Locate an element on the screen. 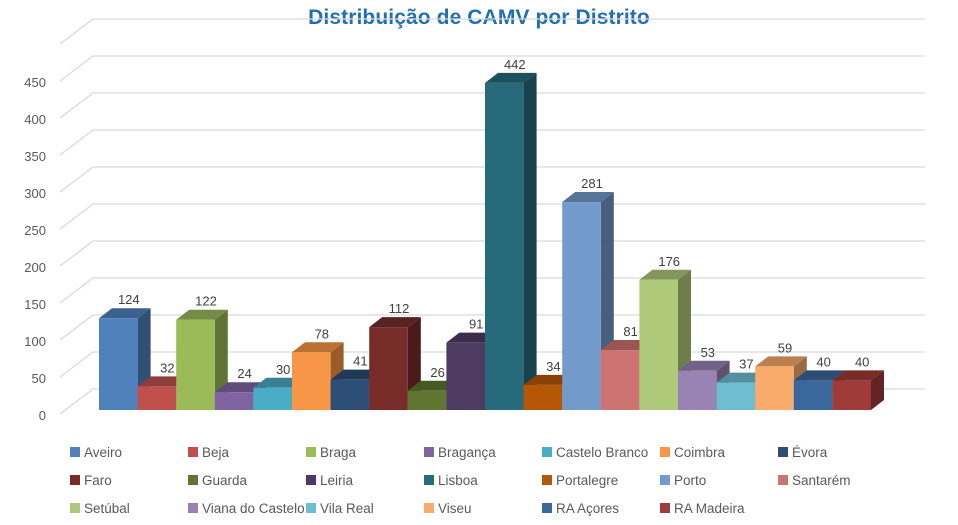 The width and height of the screenshot is (958, 525). legend-item: Setúbal is located at coordinates (100, 508).